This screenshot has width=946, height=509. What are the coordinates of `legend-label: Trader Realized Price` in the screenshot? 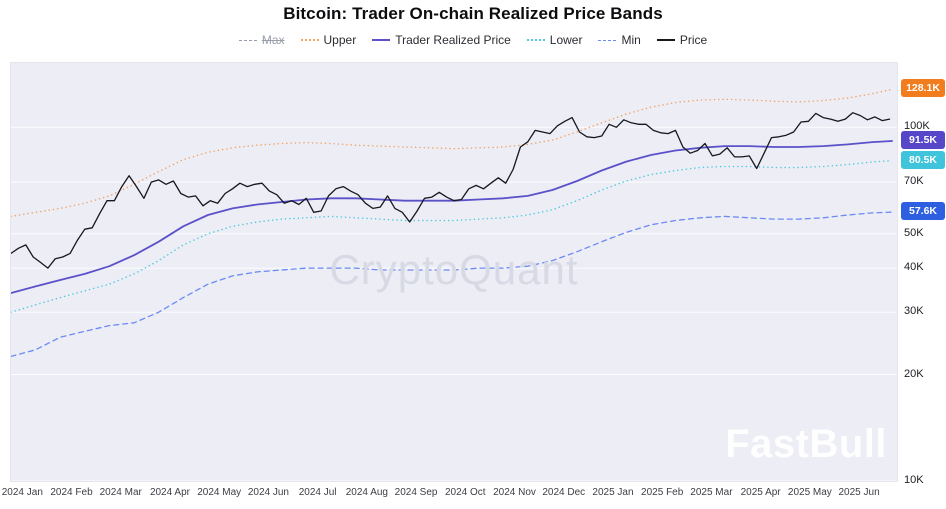 It's located at (453, 40).